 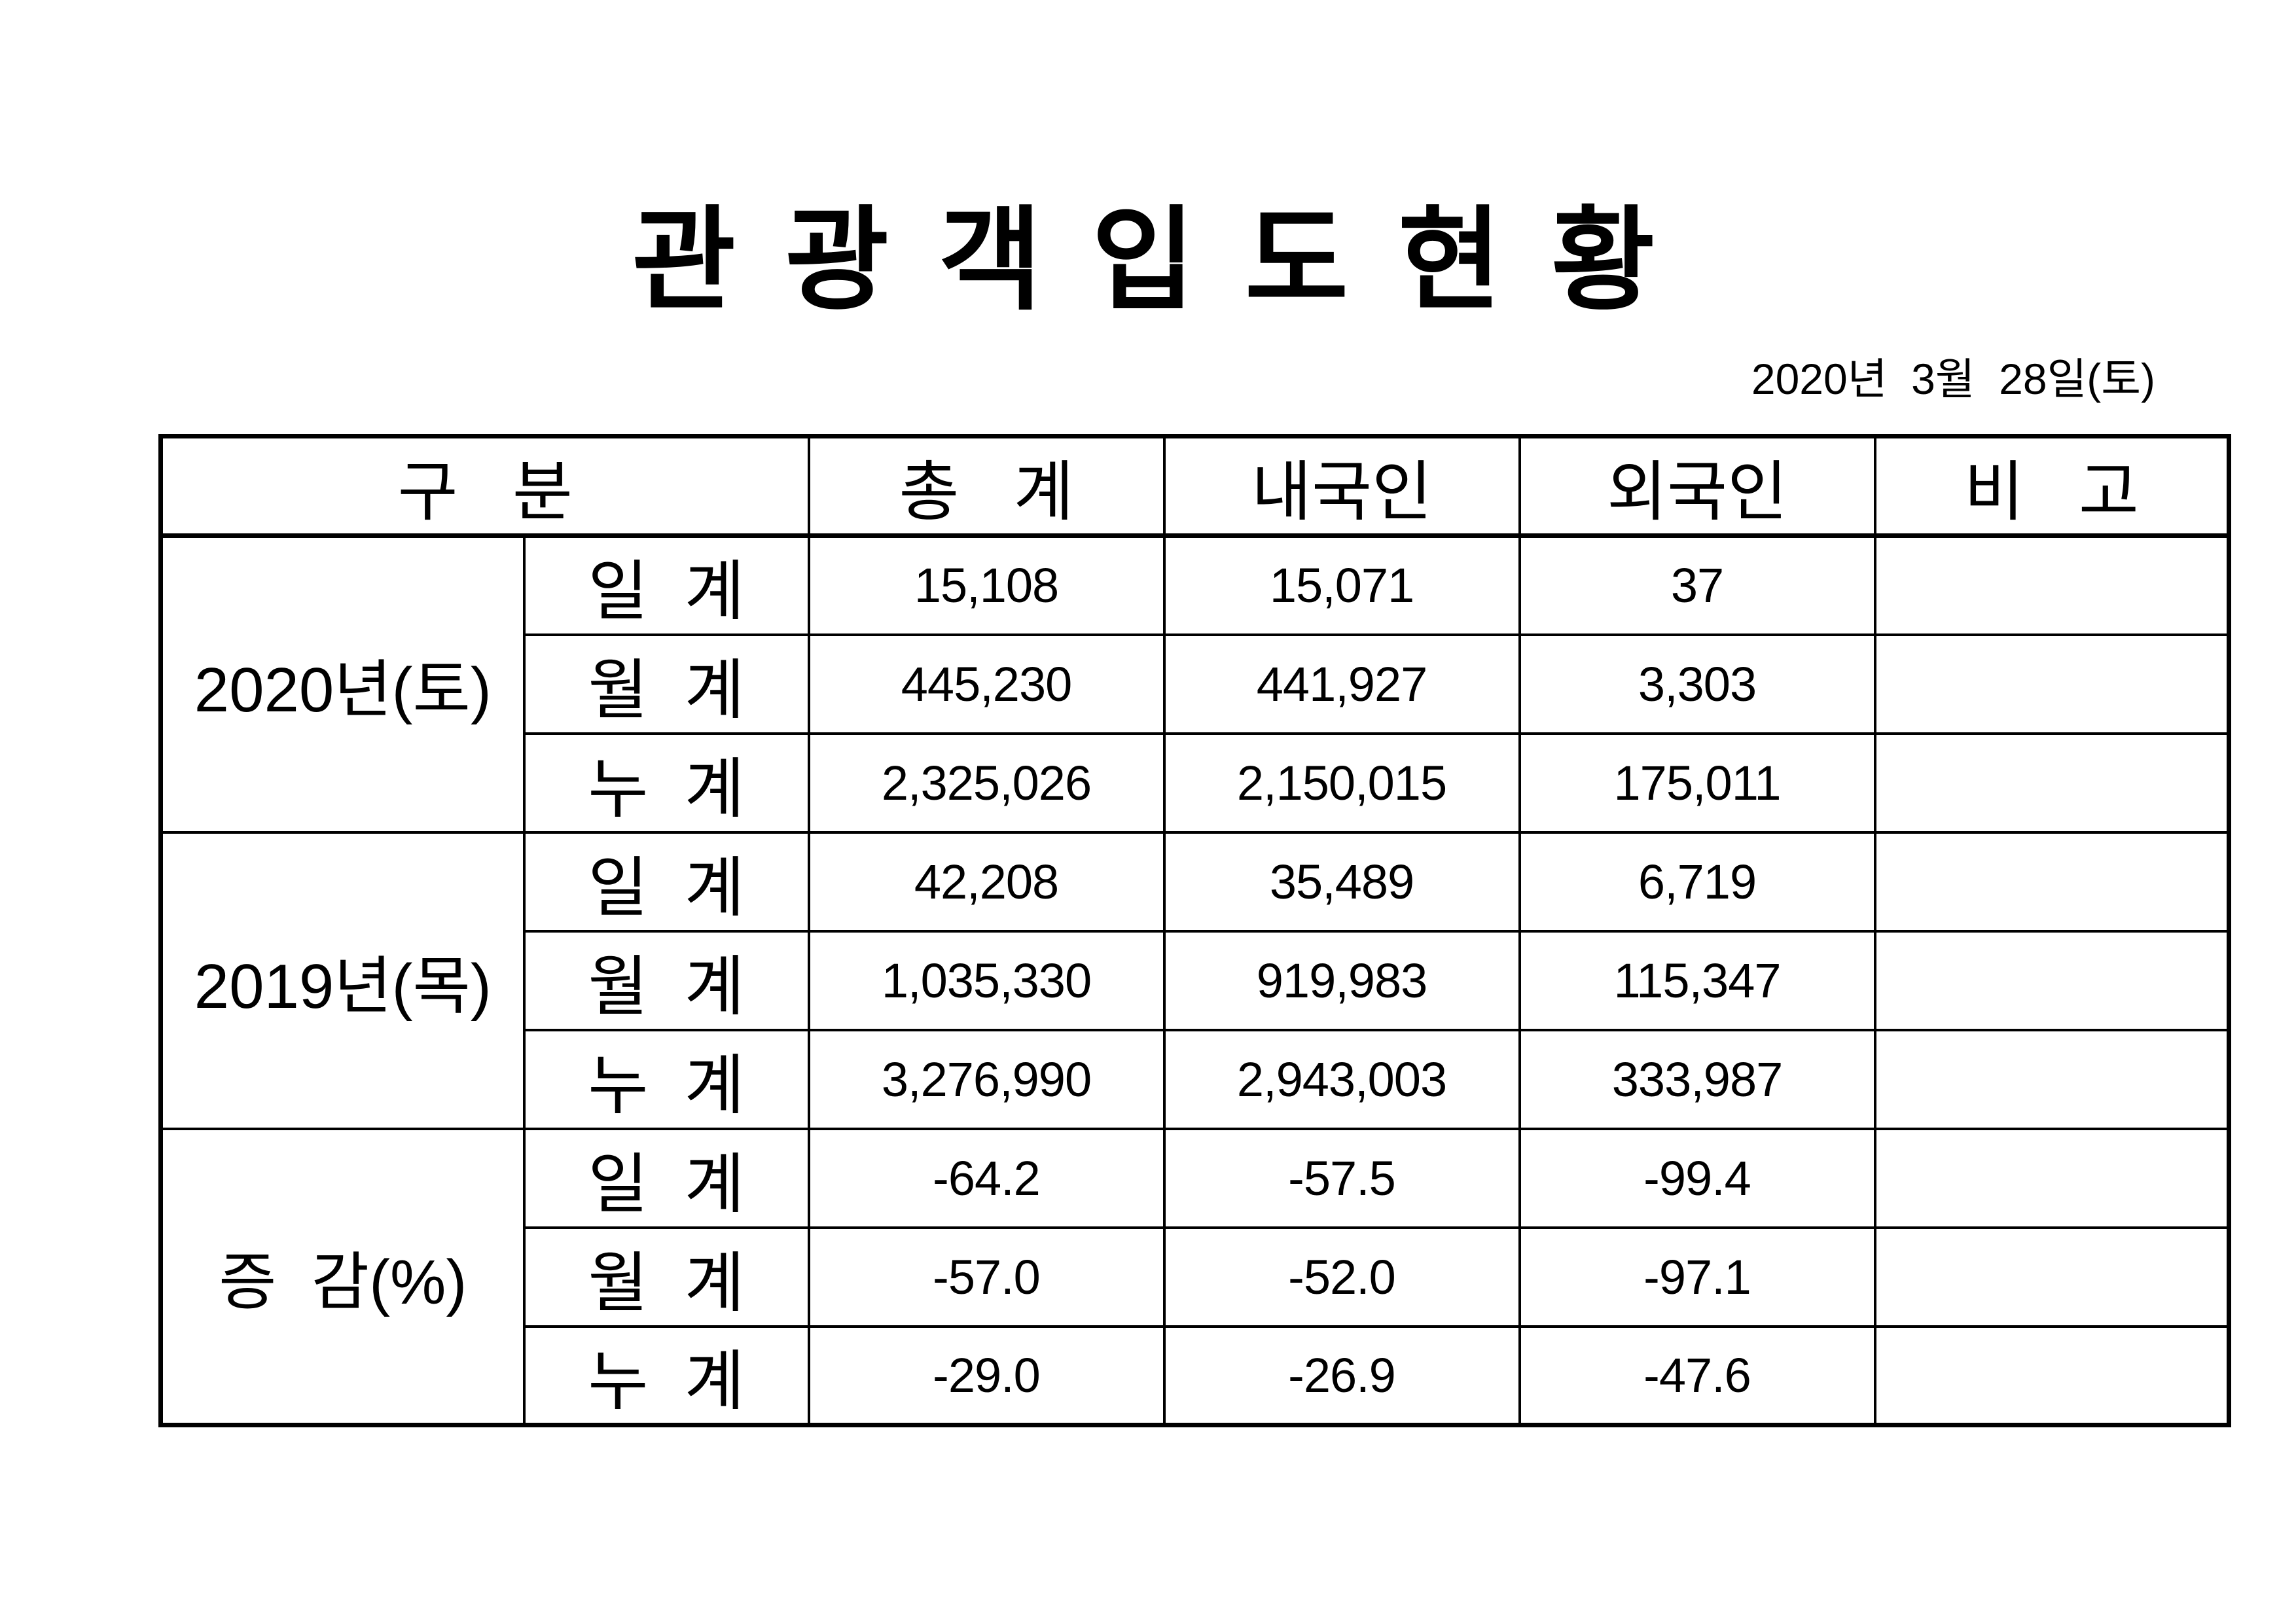 I want to click on table-row: 월 계 1,035,330 919,983 115,347, so click(x=1196, y=980).